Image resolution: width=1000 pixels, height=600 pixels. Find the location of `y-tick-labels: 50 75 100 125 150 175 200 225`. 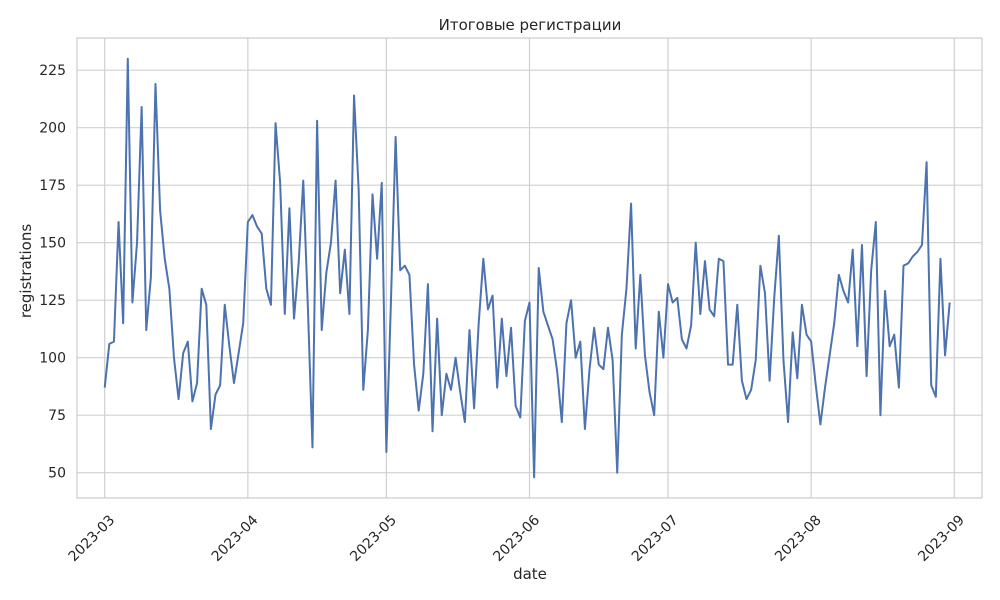

y-tick-labels: 50 75 100 125 150 175 200 225 is located at coordinates (52, 272).